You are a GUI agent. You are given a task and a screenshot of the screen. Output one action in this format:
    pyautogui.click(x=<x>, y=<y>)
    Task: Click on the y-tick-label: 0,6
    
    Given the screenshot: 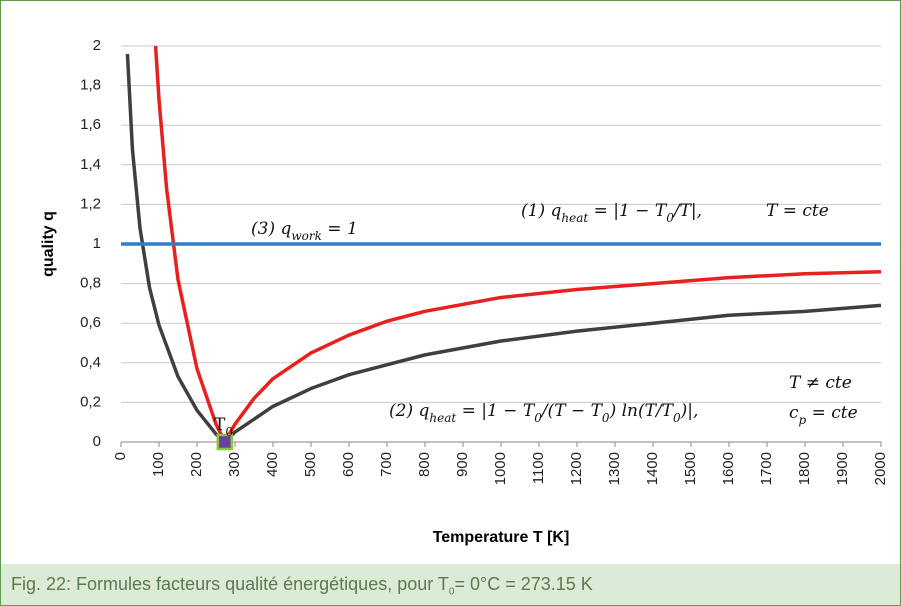 What is the action you would take?
    pyautogui.click(x=90, y=322)
    